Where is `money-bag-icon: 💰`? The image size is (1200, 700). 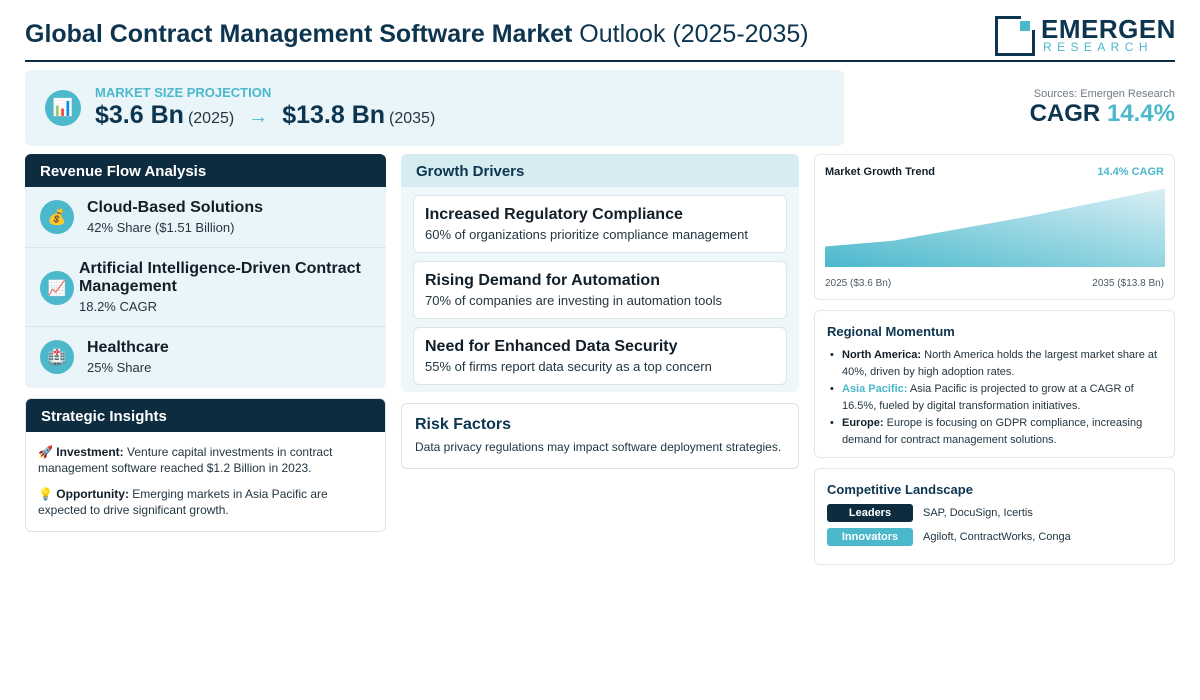
money-bag-icon: 💰 is located at coordinates (57, 217).